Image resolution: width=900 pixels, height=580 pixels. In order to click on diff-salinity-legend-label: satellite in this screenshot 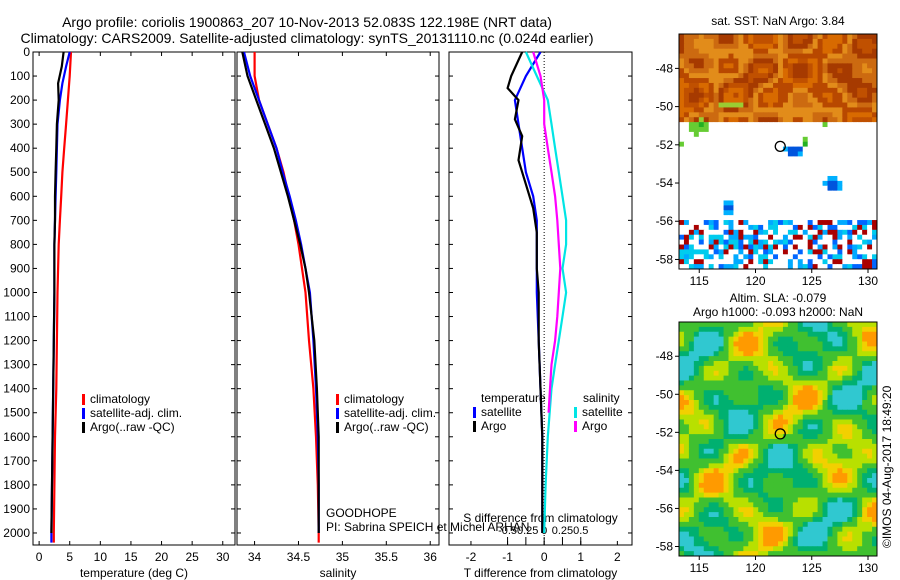, I will do `click(602, 412)`.